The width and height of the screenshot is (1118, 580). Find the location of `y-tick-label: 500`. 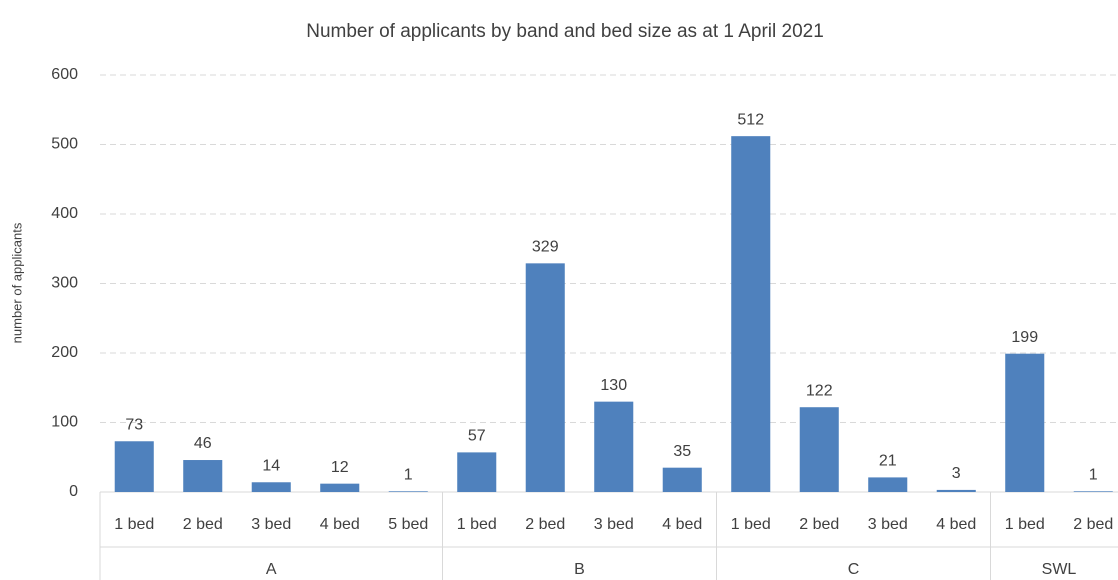

y-tick-label: 500 is located at coordinates (64, 144).